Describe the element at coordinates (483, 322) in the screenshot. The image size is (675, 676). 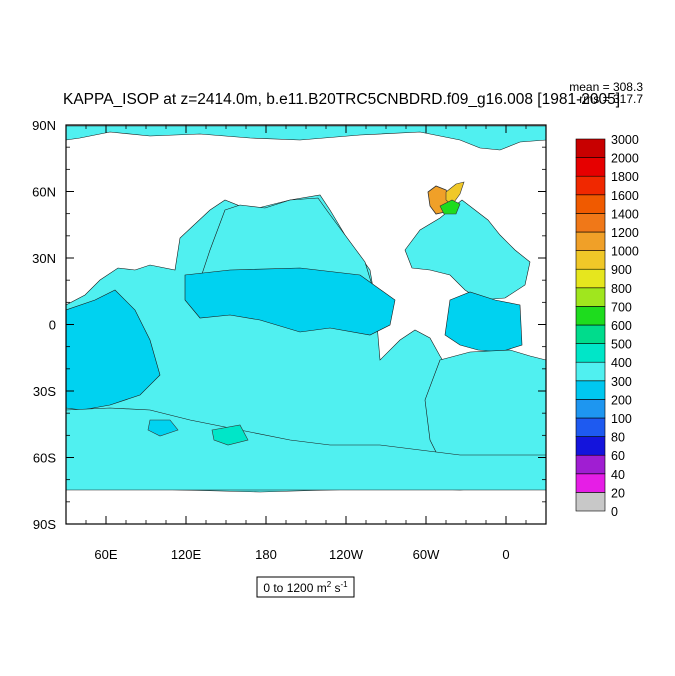
I see `ocean-field-atlantic-equatorial` at that location.